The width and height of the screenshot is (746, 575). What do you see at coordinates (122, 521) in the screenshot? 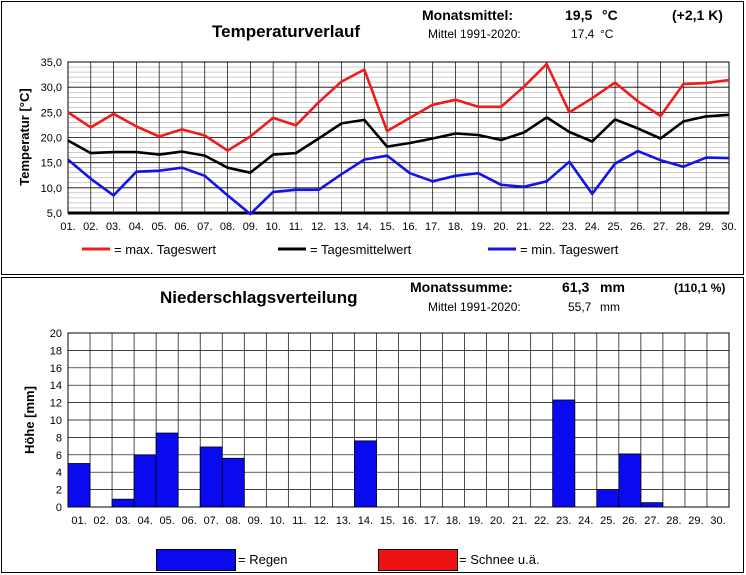
I see `precipitation-x-tick-label: 03.` at bounding box center [122, 521].